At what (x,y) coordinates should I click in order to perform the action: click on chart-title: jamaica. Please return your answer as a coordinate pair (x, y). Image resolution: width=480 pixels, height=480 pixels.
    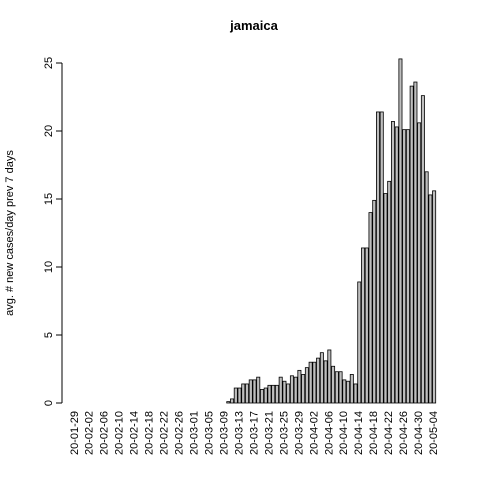
    Looking at the image, I should click on (253, 25).